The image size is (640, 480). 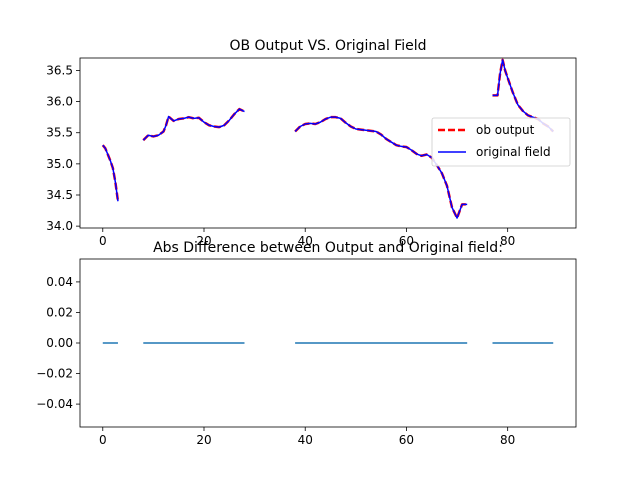 I want to click on bottom-x-ticks: 0 20 40 60 80, so click(x=307, y=437).